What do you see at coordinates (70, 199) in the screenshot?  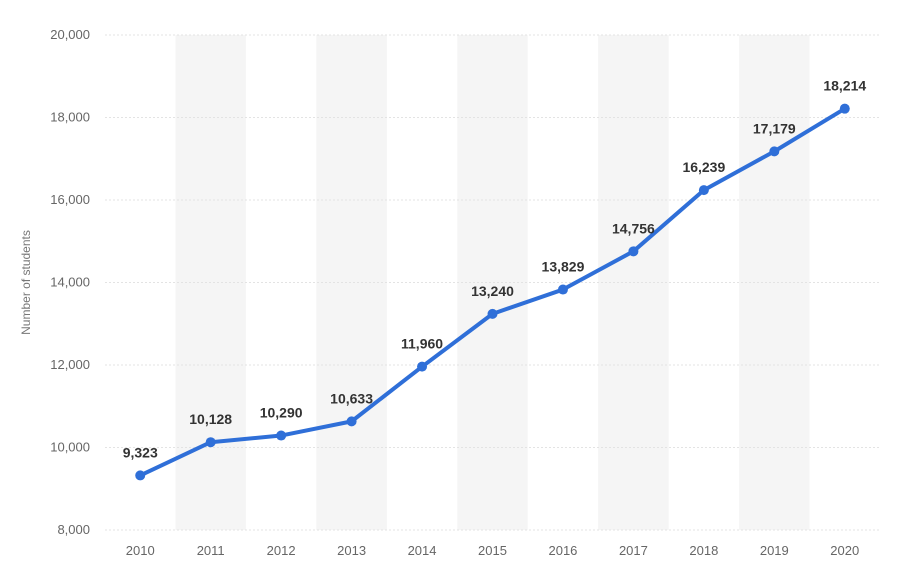 I see `y-tick-label: 16,000` at bounding box center [70, 199].